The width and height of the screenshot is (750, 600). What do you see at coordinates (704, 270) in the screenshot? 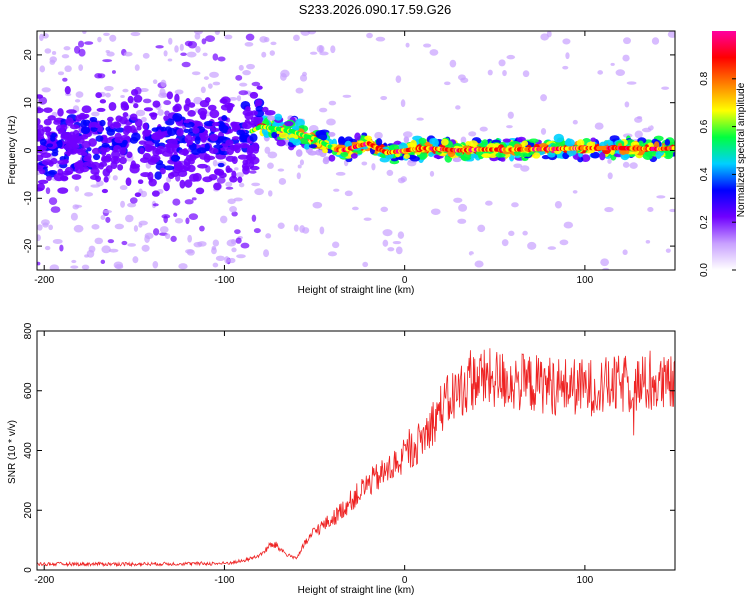
I see `colorbar-tick-label: 0.0` at bounding box center [704, 270].